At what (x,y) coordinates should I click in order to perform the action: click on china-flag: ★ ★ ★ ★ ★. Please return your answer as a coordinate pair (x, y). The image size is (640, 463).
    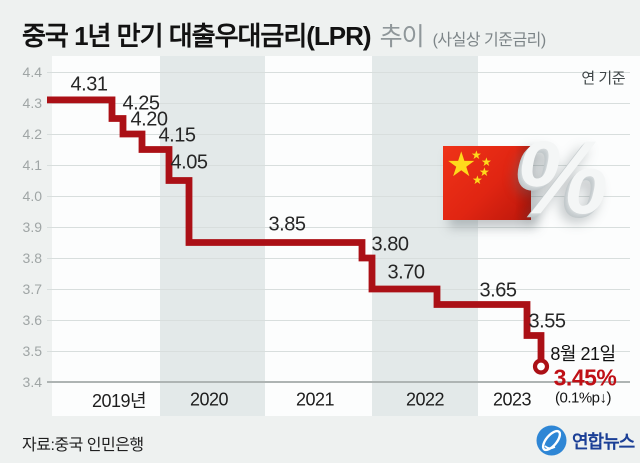
    Looking at the image, I should click on (487, 183).